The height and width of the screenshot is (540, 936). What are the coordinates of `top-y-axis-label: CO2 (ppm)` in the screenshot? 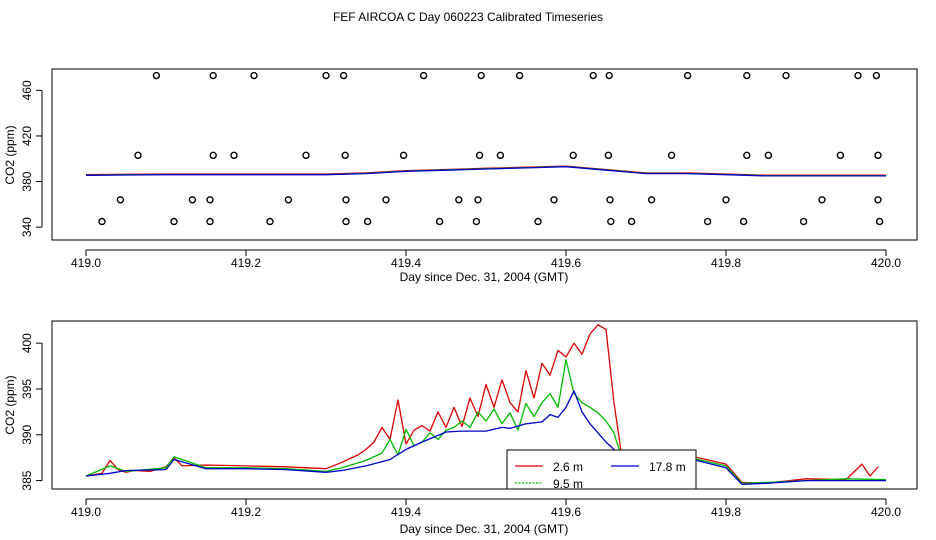 It's located at (10, 154).